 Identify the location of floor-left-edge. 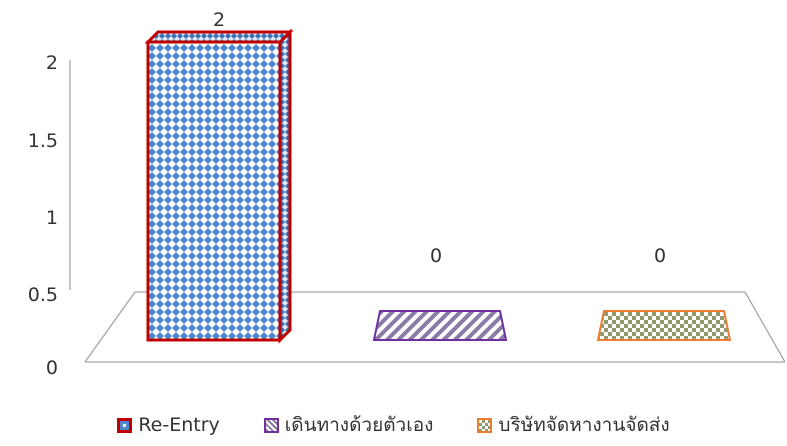
(110, 327).